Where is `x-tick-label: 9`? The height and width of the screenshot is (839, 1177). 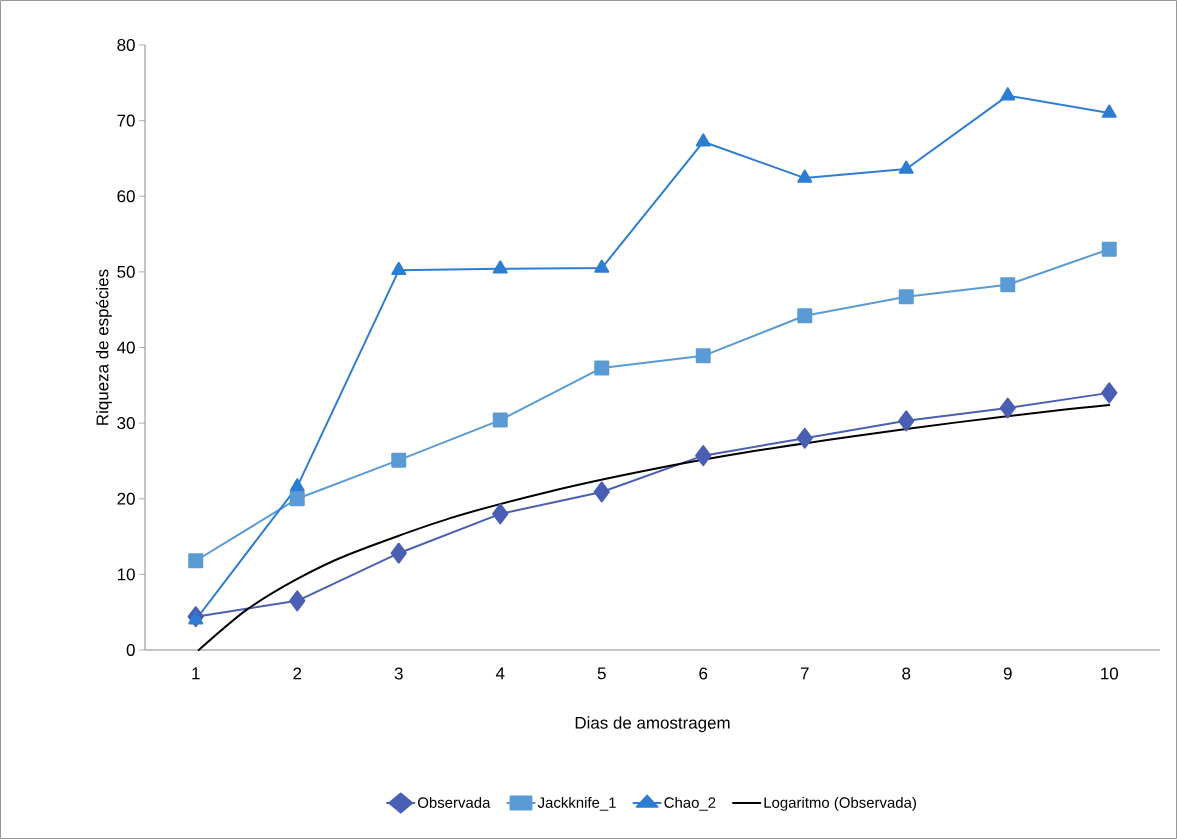 x-tick-label: 9 is located at coordinates (1007, 673).